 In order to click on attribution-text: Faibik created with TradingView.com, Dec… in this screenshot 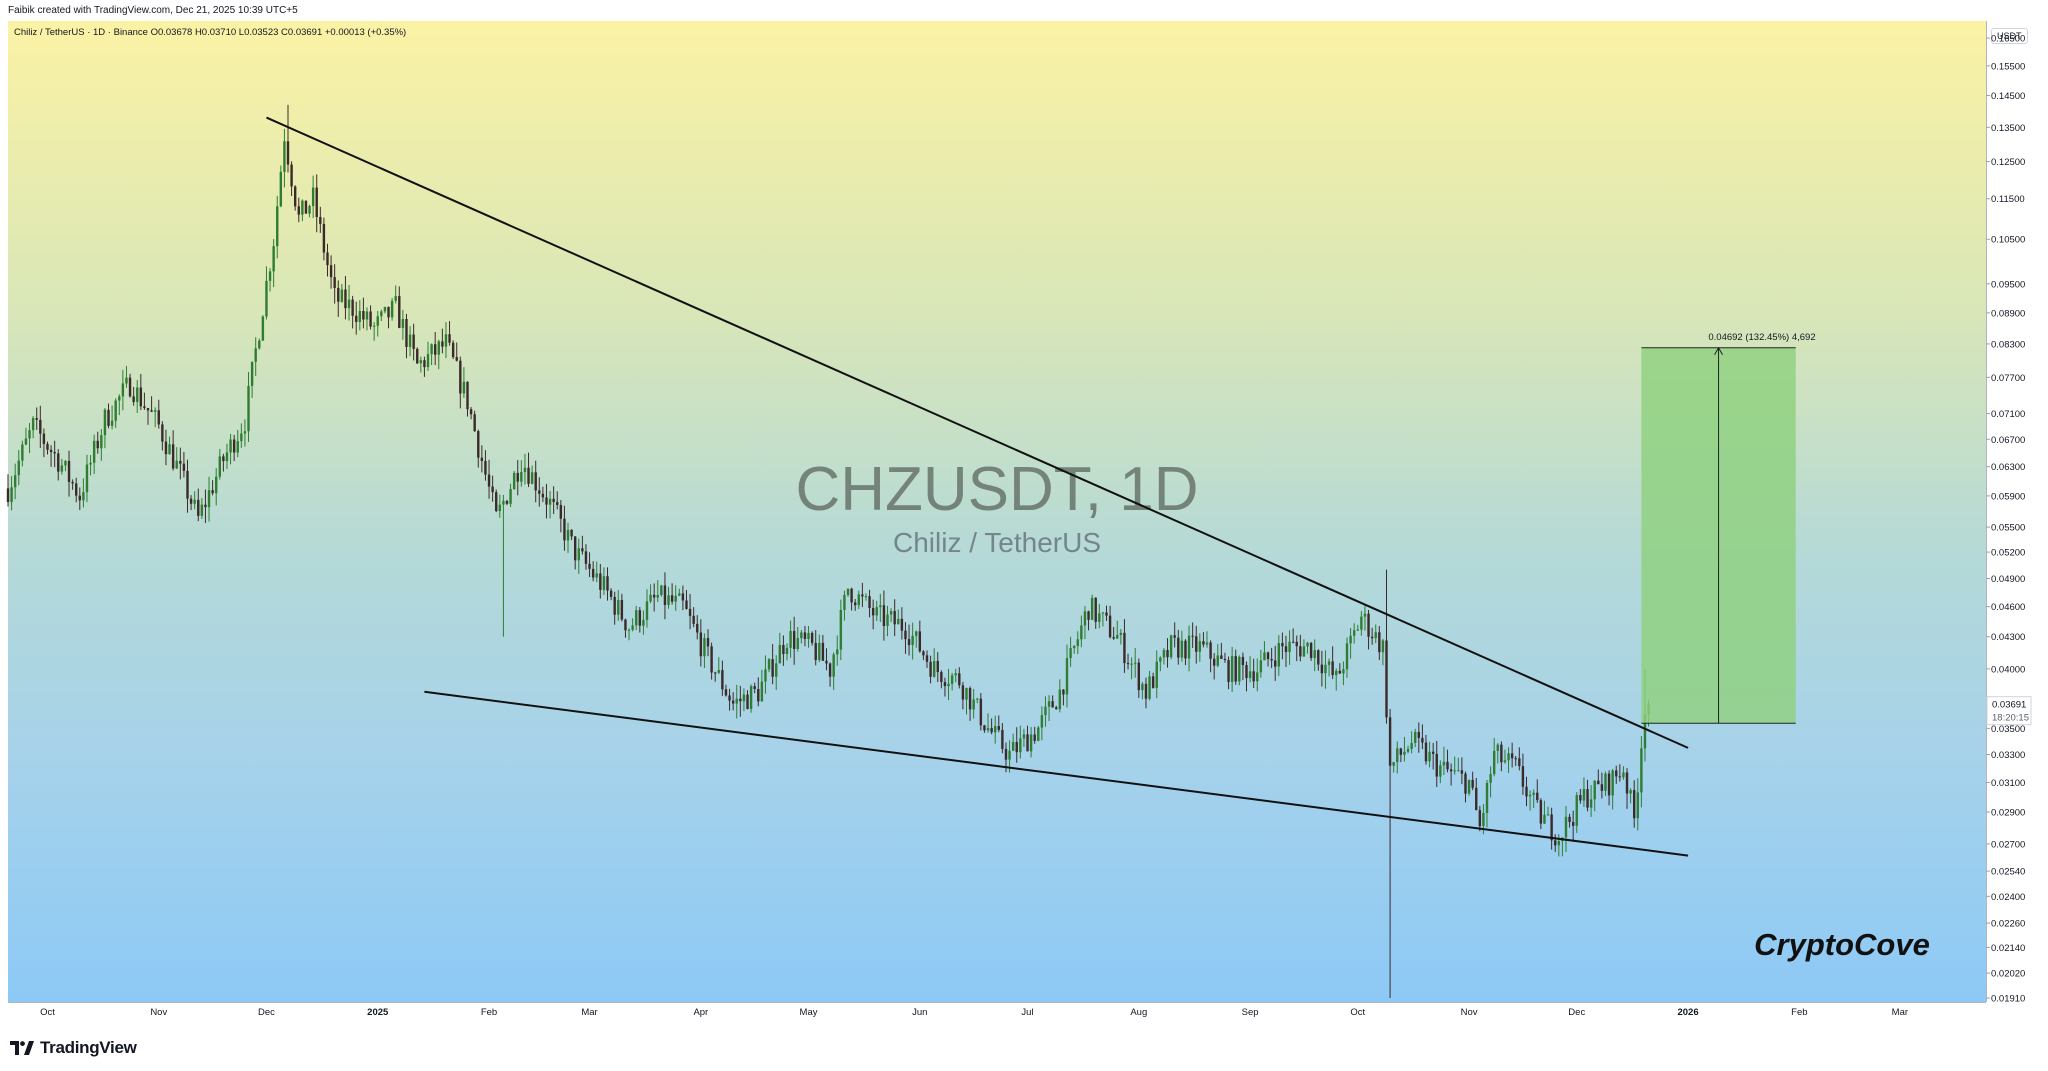, I will do `click(153, 10)`.